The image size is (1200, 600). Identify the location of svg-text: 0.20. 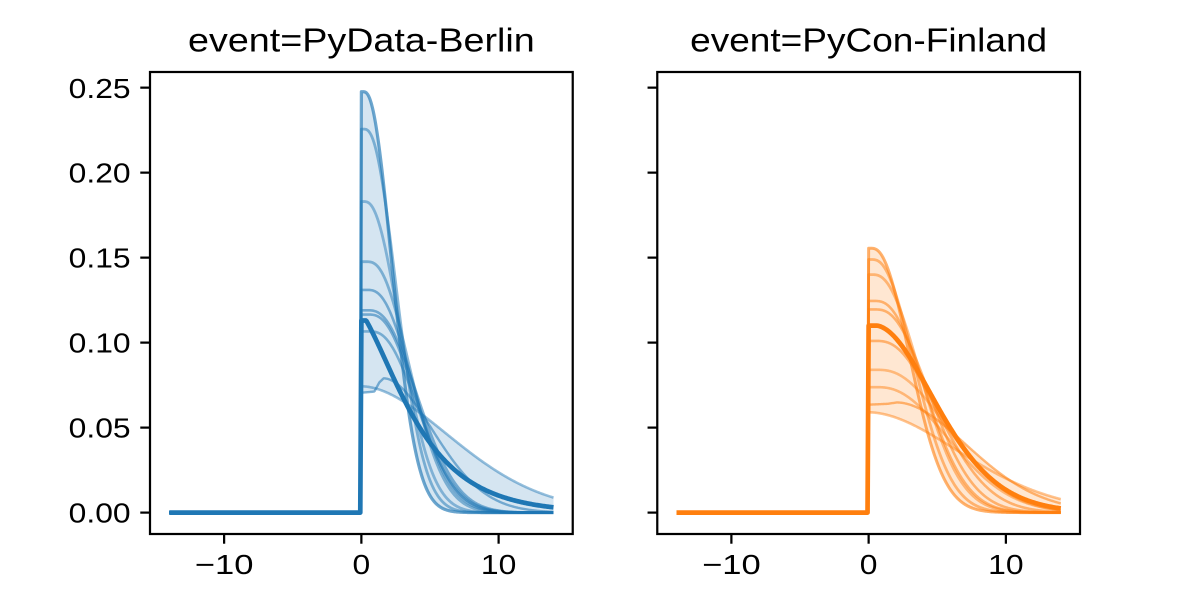
(100, 173).